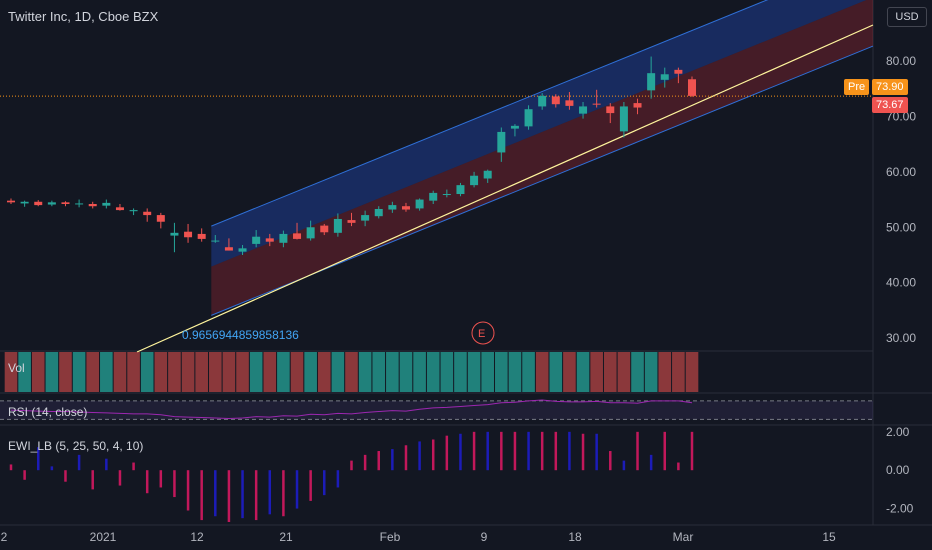 The width and height of the screenshot is (932, 550). Describe the element at coordinates (103, 537) in the screenshot. I see `time-axis-tick: 2021` at that location.